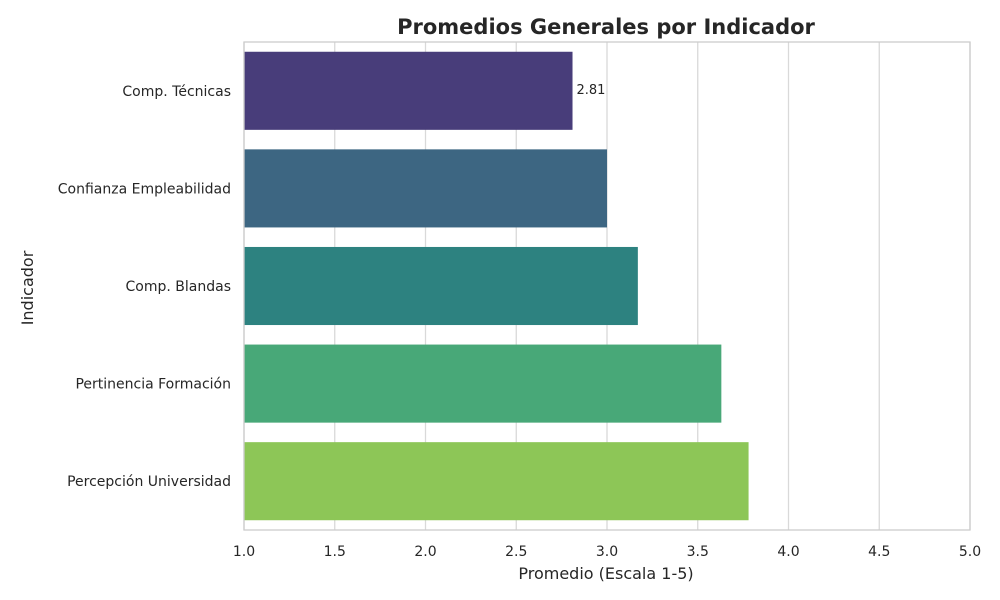 This screenshot has width=1000, height=600. Describe the element at coordinates (970, 552) in the screenshot. I see `x-tick-label: 5.0` at that location.